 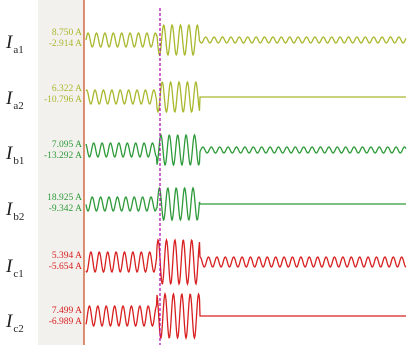 I want to click on channel-ic2-values: 7.499 A -6.989 A, so click(x=60, y=317).